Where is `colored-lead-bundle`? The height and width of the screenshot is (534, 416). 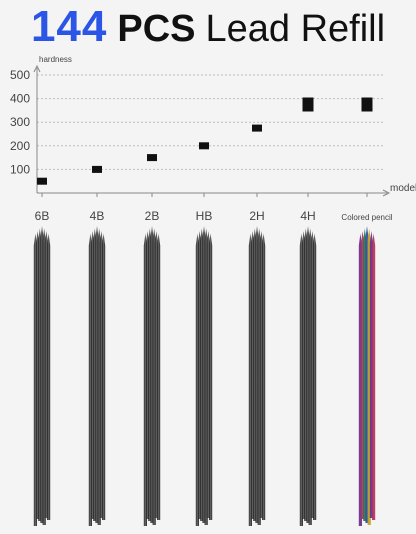
colored-lead-bundle is located at coordinates (367, 376).